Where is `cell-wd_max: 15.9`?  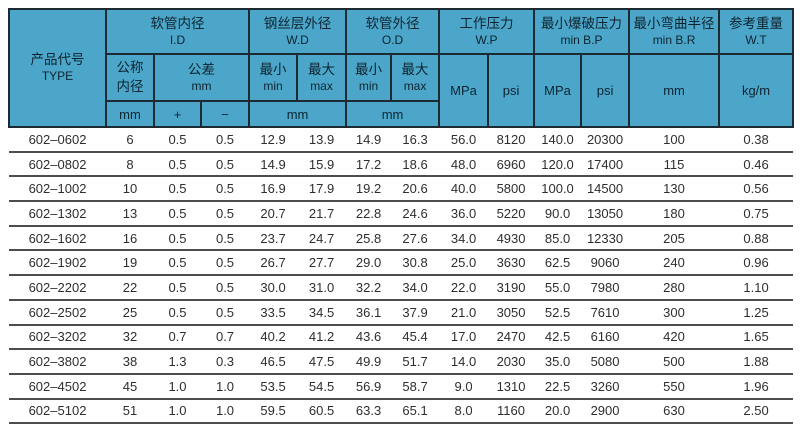
cell-wd_max: 15.9 is located at coordinates (322, 164).